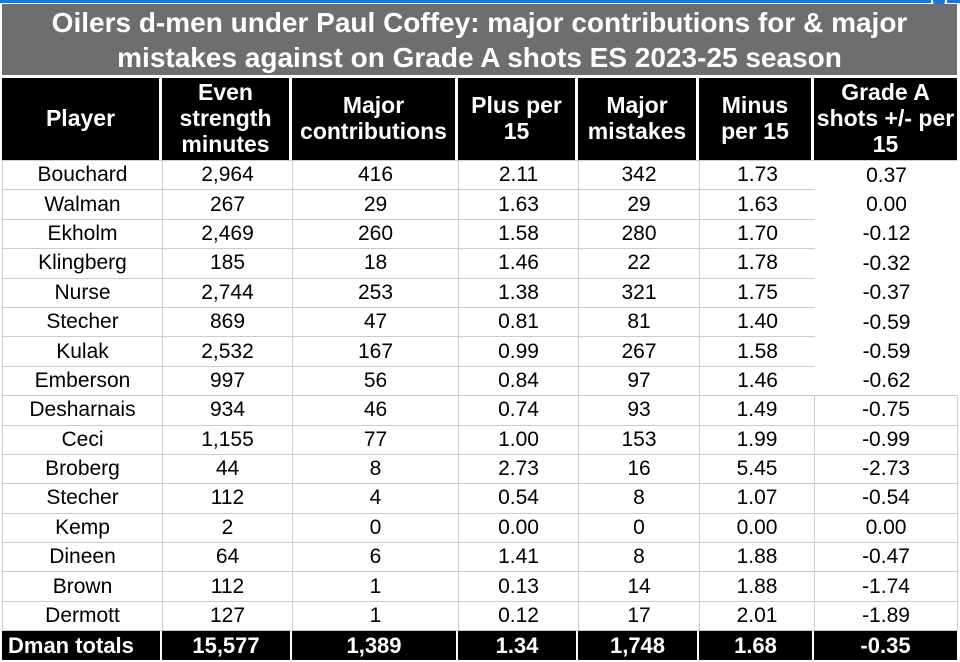 This screenshot has width=960, height=662. What do you see at coordinates (756, 646) in the screenshot?
I see `totals-minus-per-15: 1.68` at bounding box center [756, 646].